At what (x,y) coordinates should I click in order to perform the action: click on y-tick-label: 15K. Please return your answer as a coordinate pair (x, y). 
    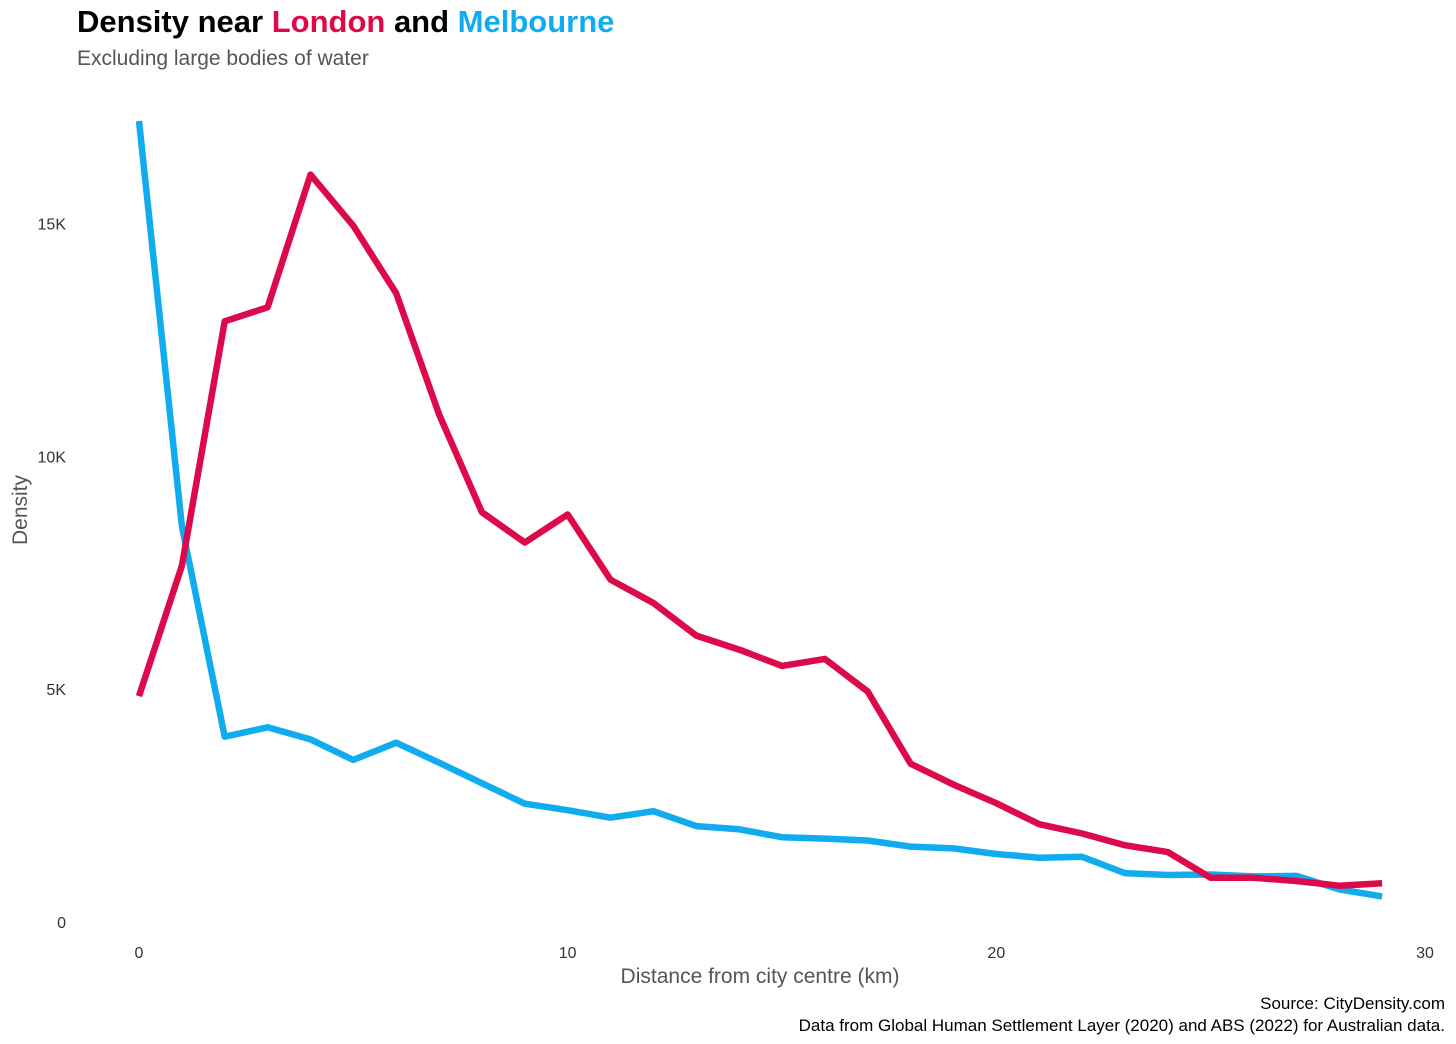
    Looking at the image, I should click on (52, 224).